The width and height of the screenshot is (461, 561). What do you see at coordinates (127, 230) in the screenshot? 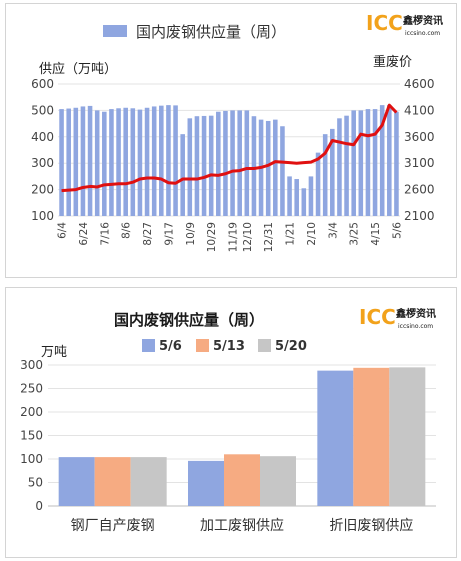
I see `x-tick-label: 8/6` at bounding box center [127, 230].